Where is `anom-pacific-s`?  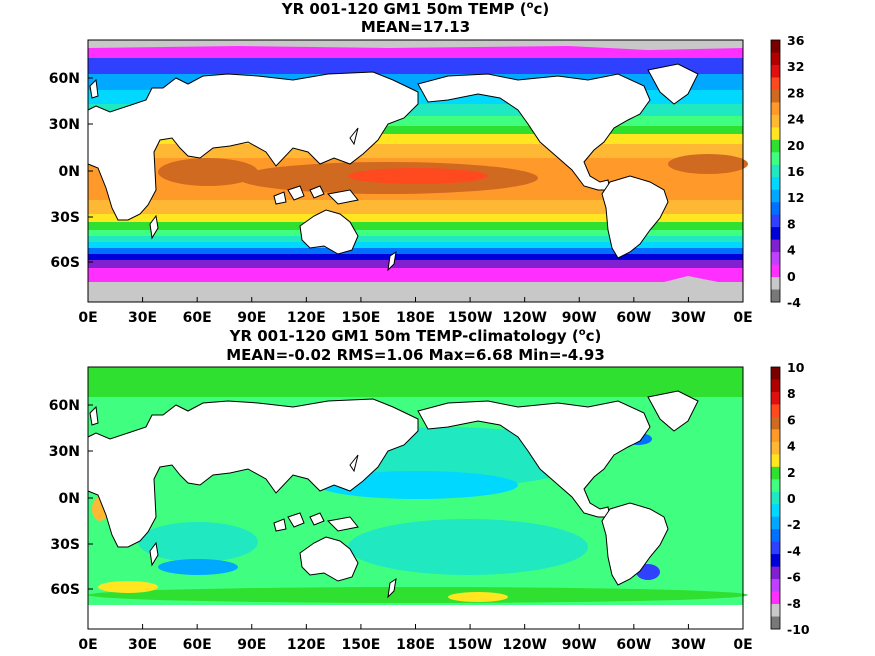
anom-pacific-s is located at coordinates (468, 547).